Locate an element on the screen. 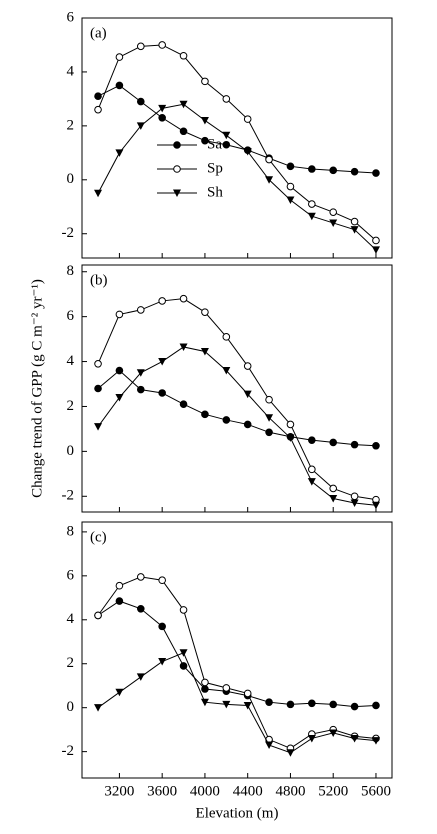 This screenshot has height=834, width=437. legend-label: Sa is located at coordinates (214, 144).